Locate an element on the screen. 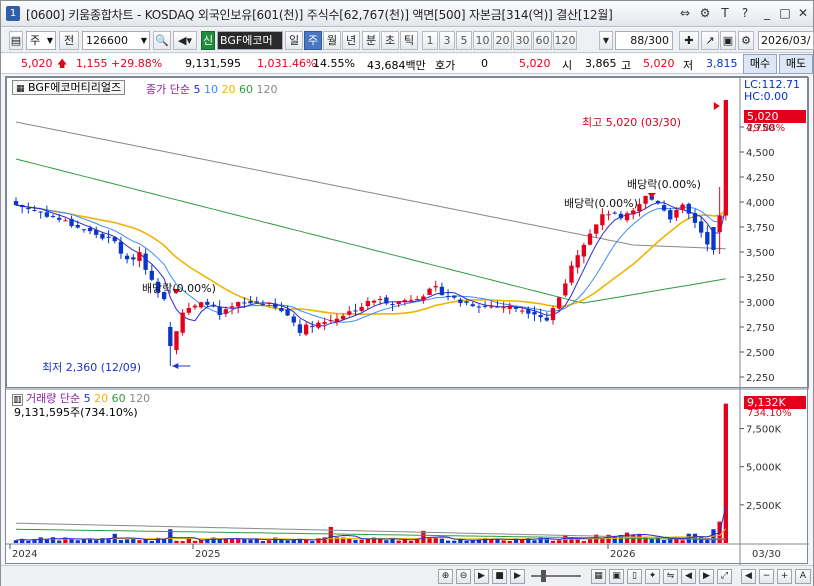  fit-icon: ⤢ is located at coordinates (724, 576).